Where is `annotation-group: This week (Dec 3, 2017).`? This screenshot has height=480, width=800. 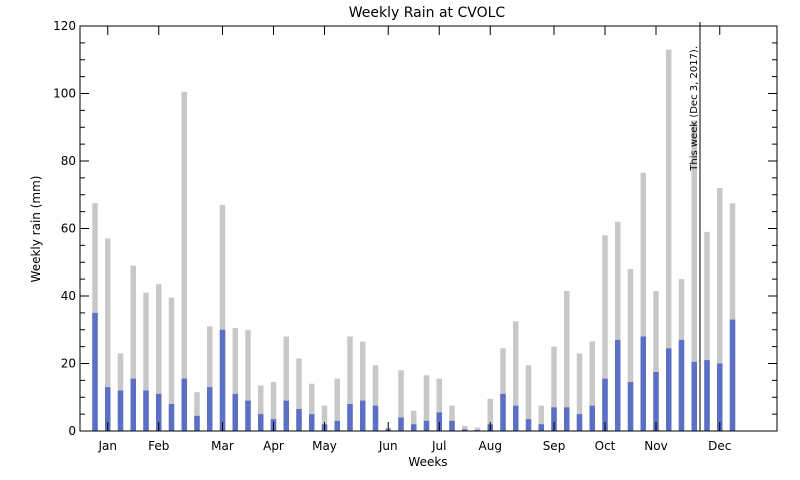 annotation-group: This week (Dec 3, 2017). is located at coordinates (695, 226).